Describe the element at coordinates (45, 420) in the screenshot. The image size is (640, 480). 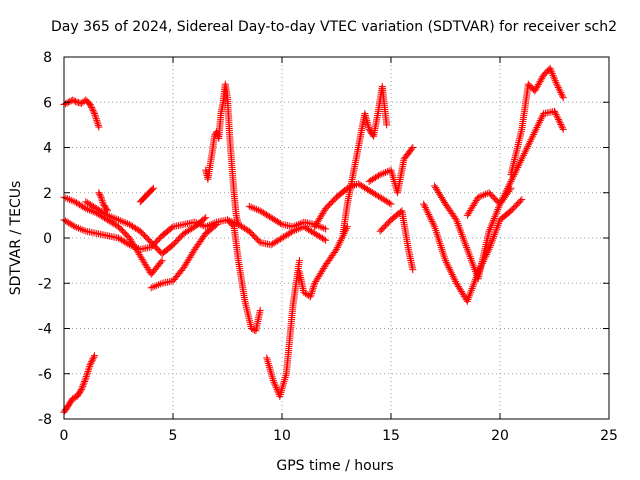
I see `y-tick-label: -8` at that location.